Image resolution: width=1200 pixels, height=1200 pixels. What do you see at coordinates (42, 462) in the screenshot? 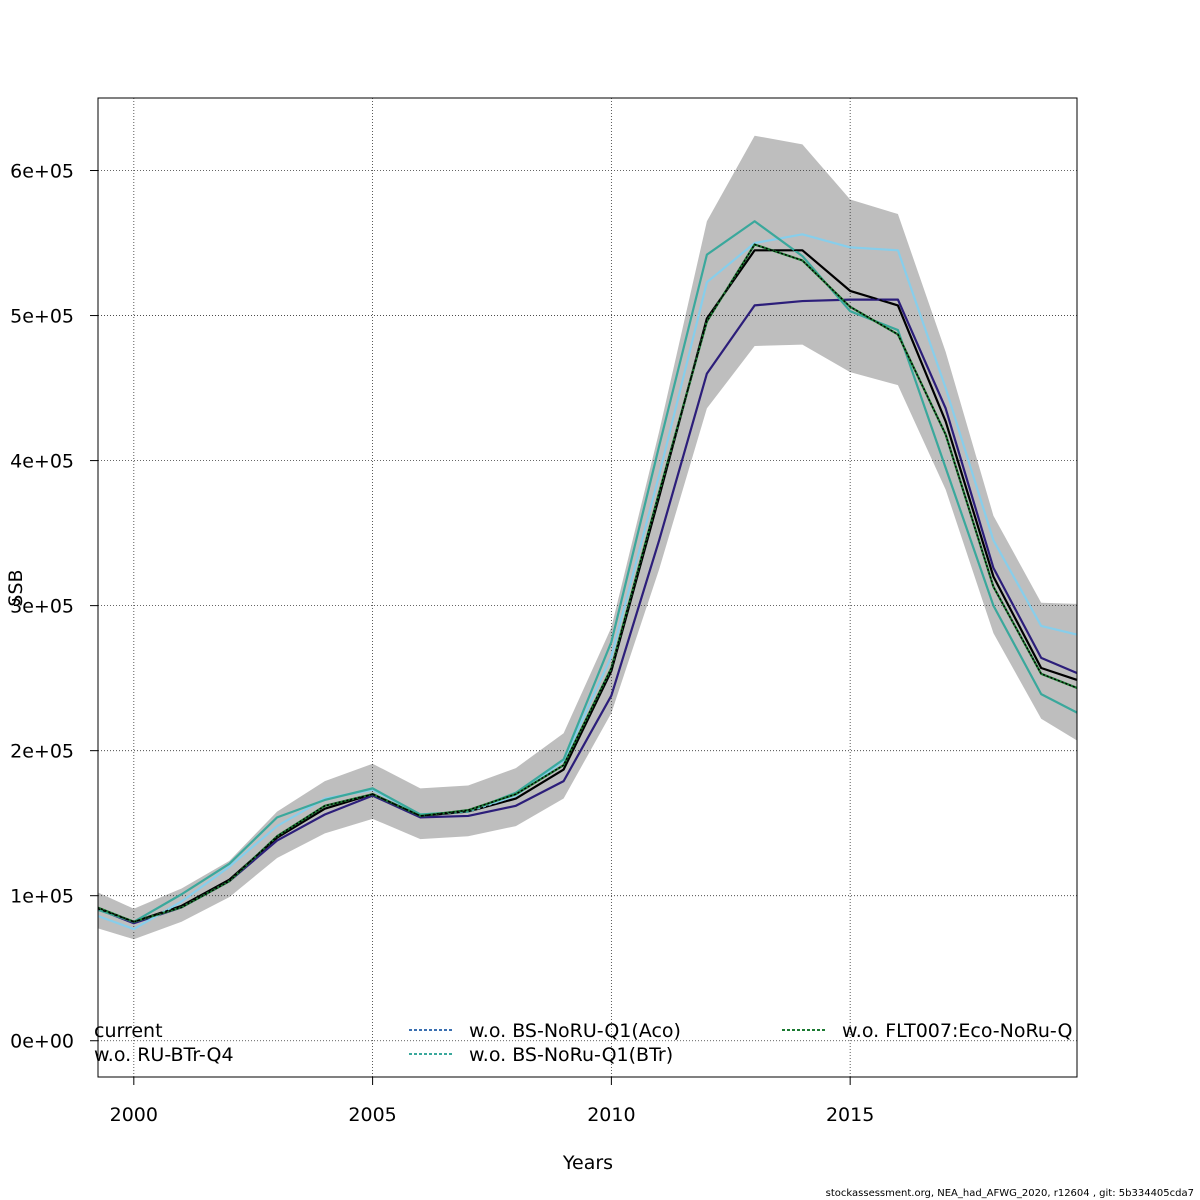
I see `y-tick-label: 4e+05` at bounding box center [42, 462].